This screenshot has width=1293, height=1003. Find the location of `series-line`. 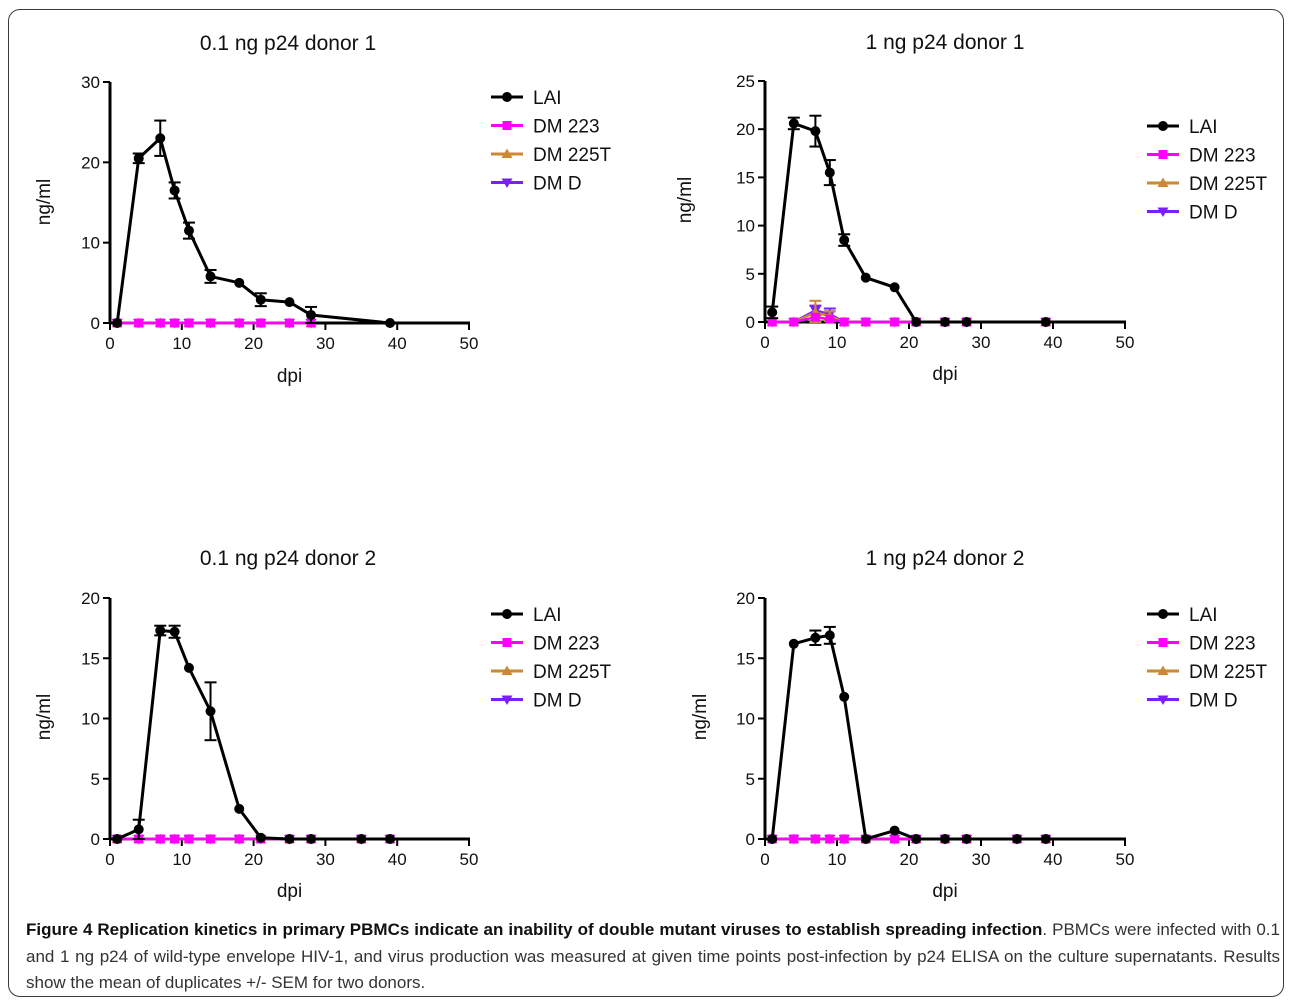

series-line is located at coordinates (908, 222).